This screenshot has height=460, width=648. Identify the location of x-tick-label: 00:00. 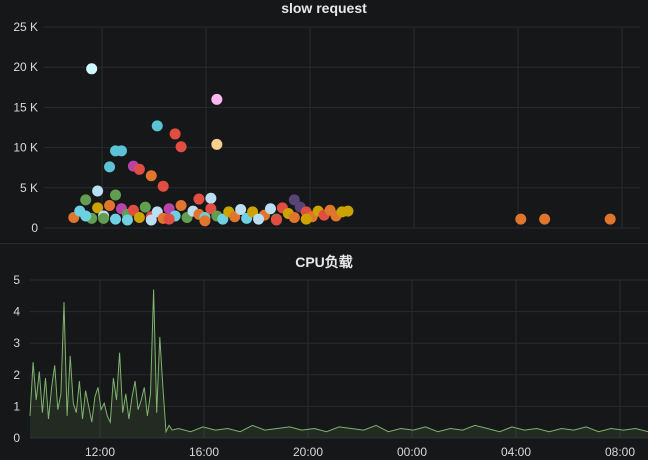
(412, 452).